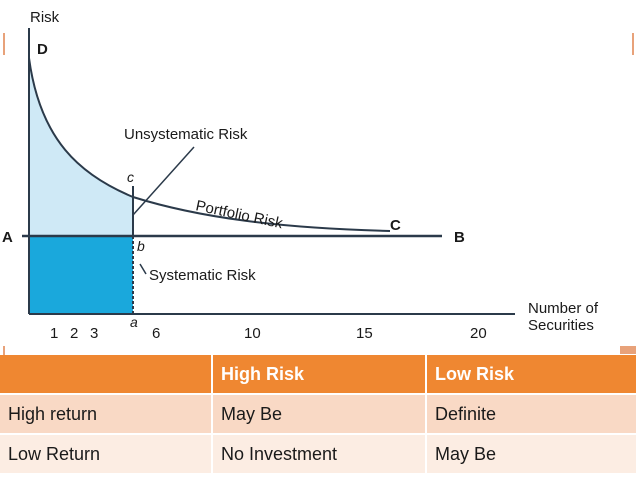 The width and height of the screenshot is (638, 478). Describe the element at coordinates (186, 134) in the screenshot. I see `unsystematic-risk-label: Unsystematic Risk` at that location.